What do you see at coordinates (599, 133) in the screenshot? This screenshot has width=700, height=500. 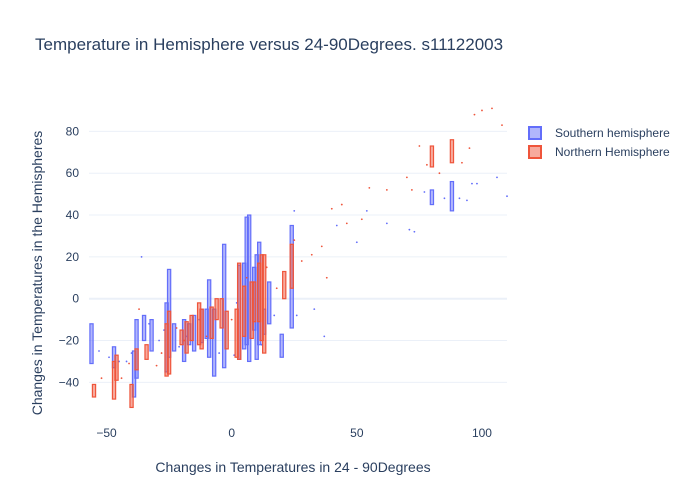 I see `legend-item: Southern hemisphere` at bounding box center [599, 133].